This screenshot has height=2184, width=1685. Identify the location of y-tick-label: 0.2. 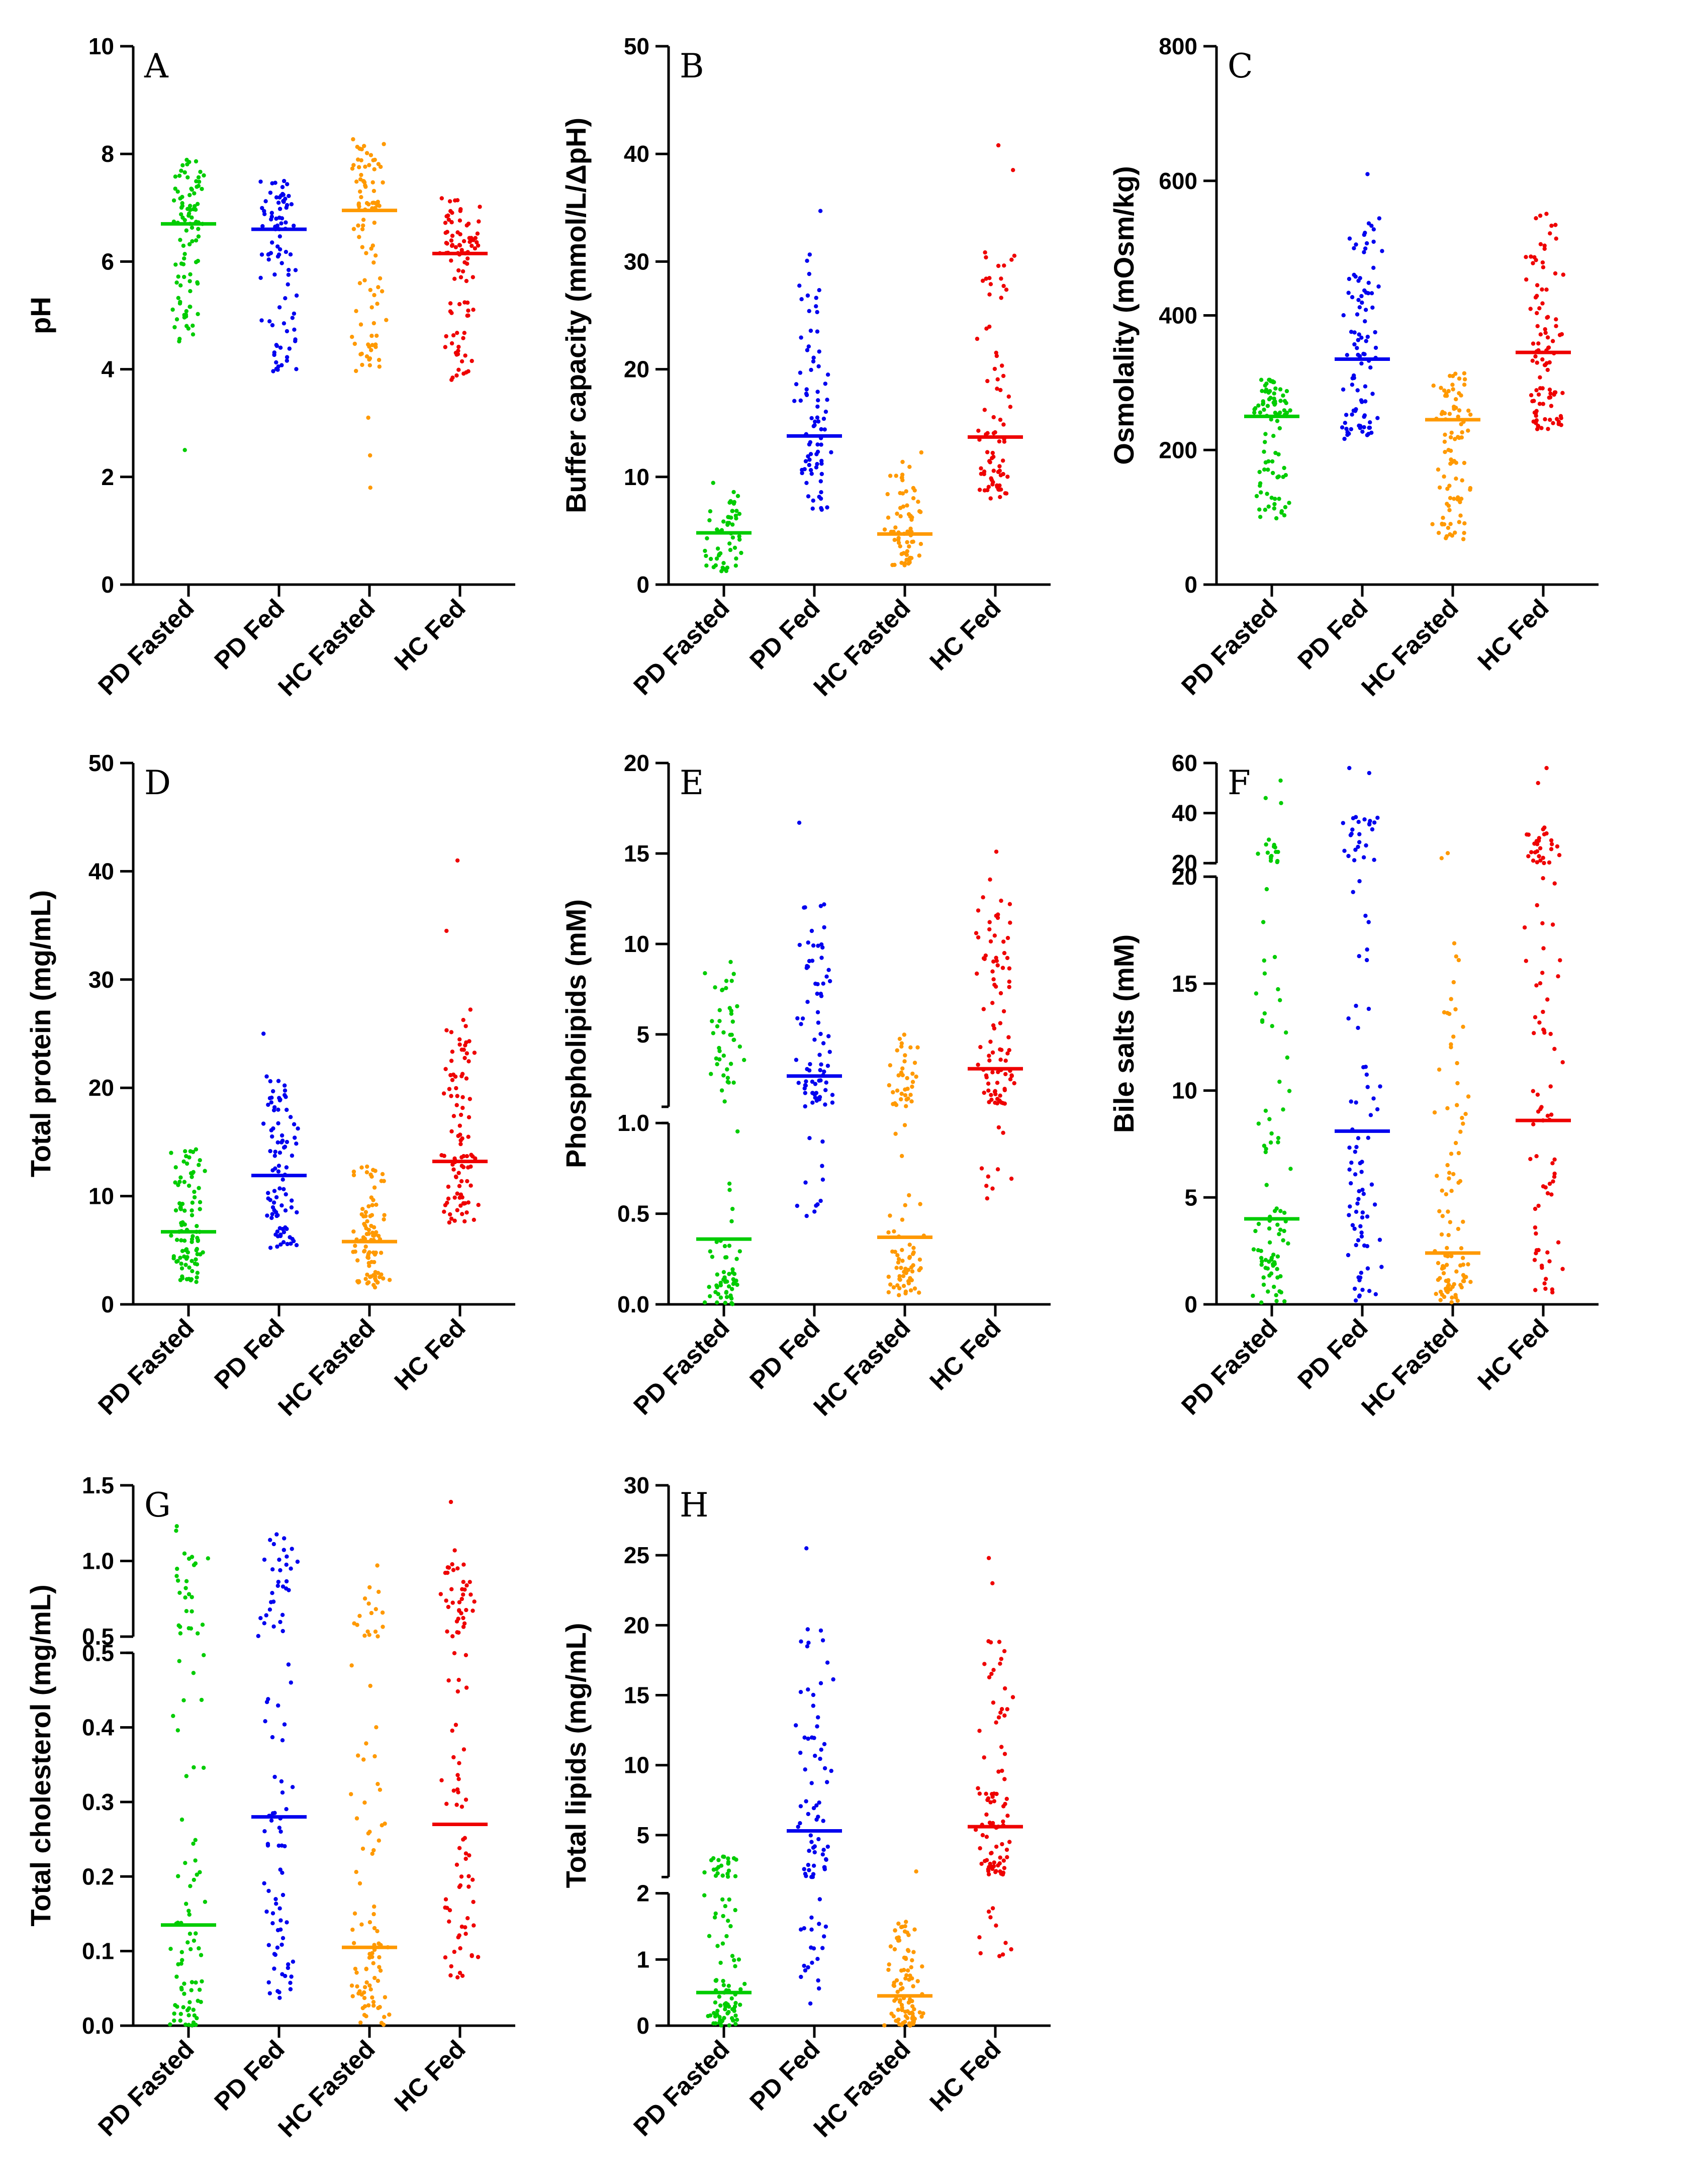
(98, 1876).